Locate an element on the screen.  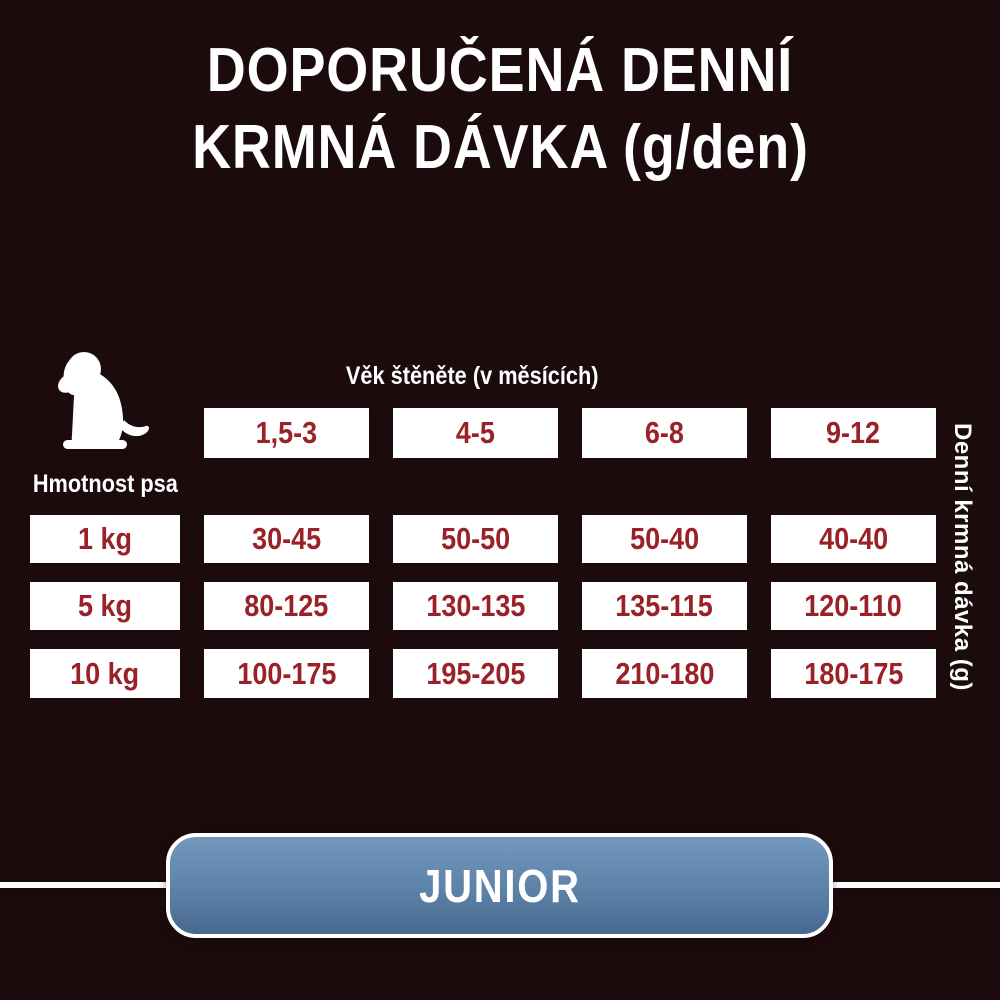
dose-cell: 50-40 is located at coordinates (664, 539).